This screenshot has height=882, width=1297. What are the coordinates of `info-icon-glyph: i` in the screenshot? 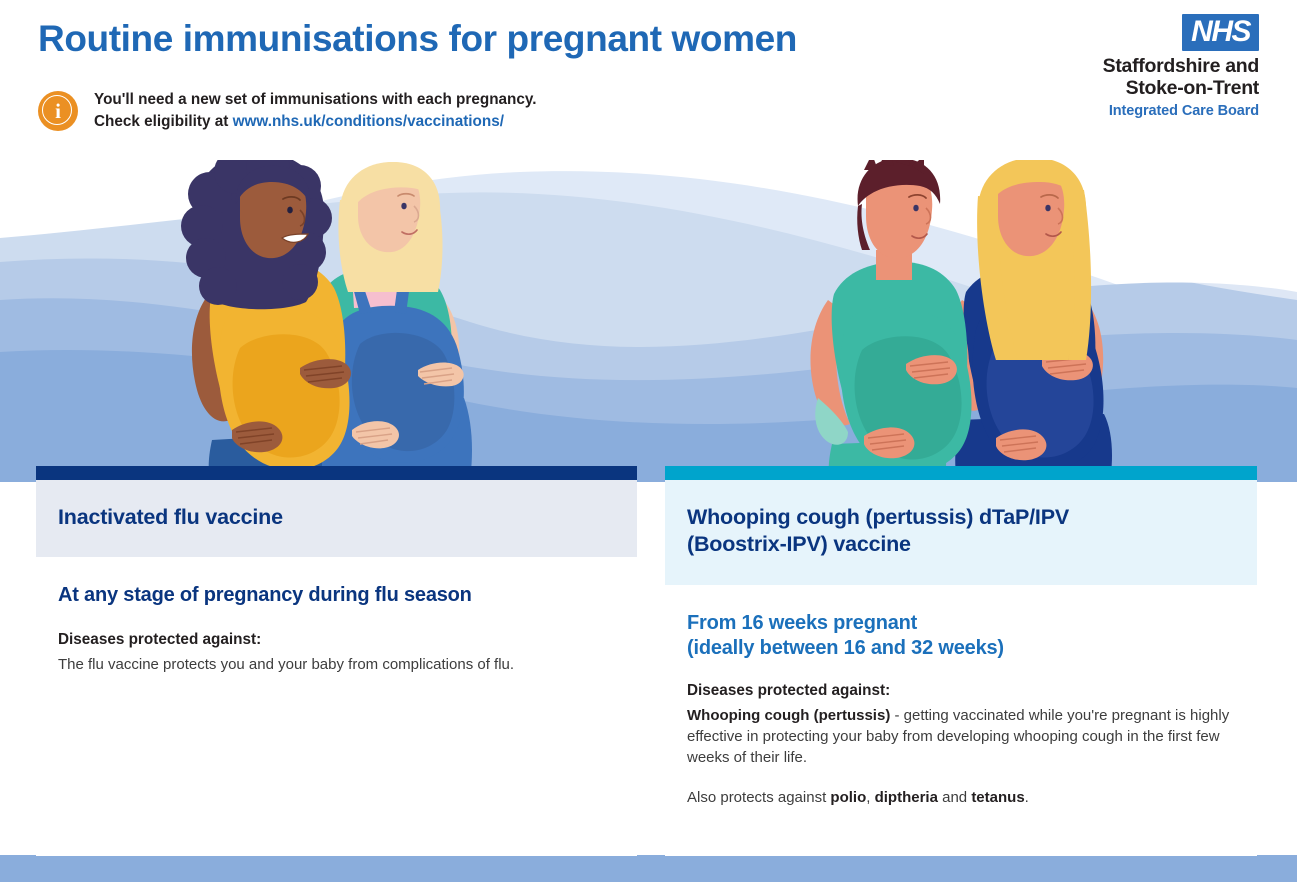 It's located at (58, 111).